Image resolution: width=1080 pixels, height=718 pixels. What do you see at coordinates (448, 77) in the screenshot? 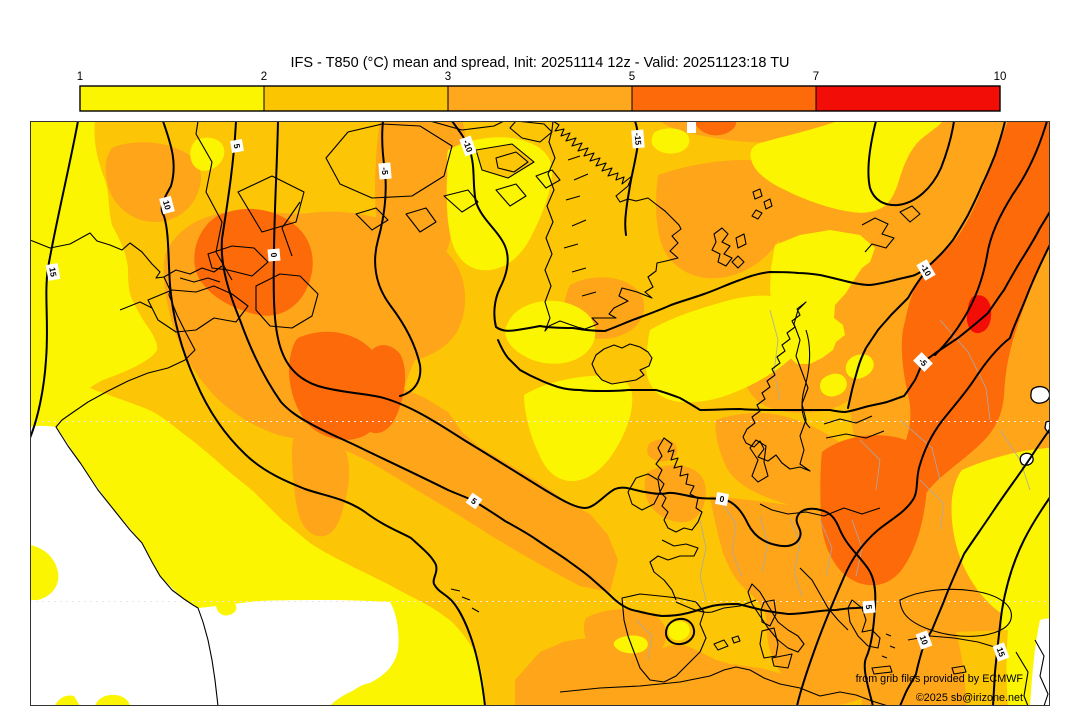
I see `svg-text: 3` at bounding box center [448, 77].